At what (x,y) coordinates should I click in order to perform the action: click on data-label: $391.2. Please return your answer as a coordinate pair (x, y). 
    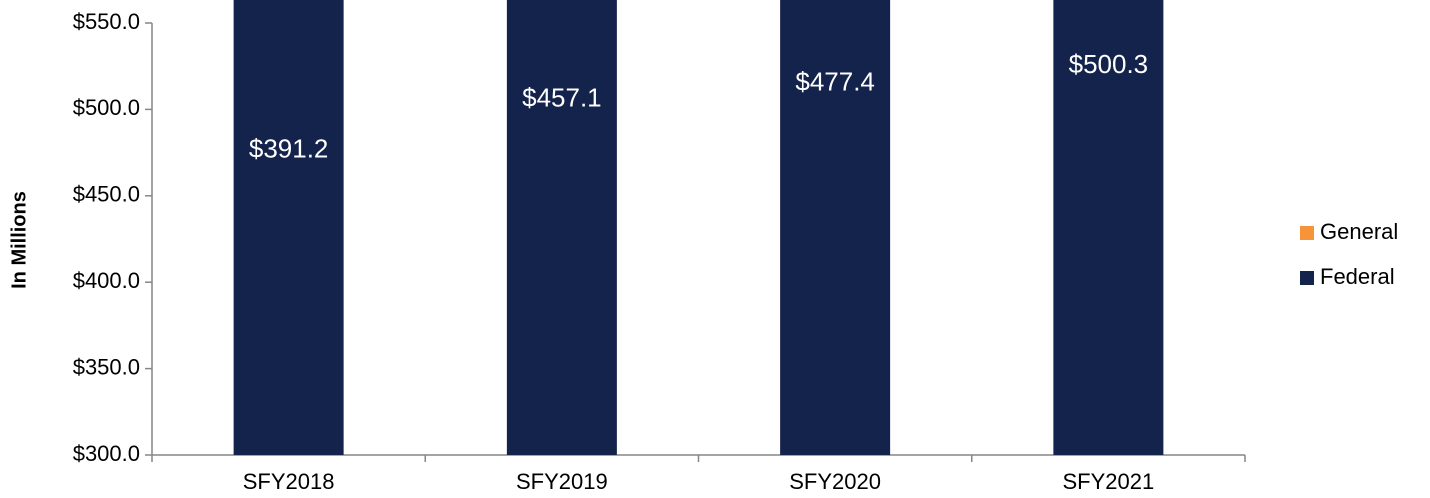
    Looking at the image, I should click on (289, 149).